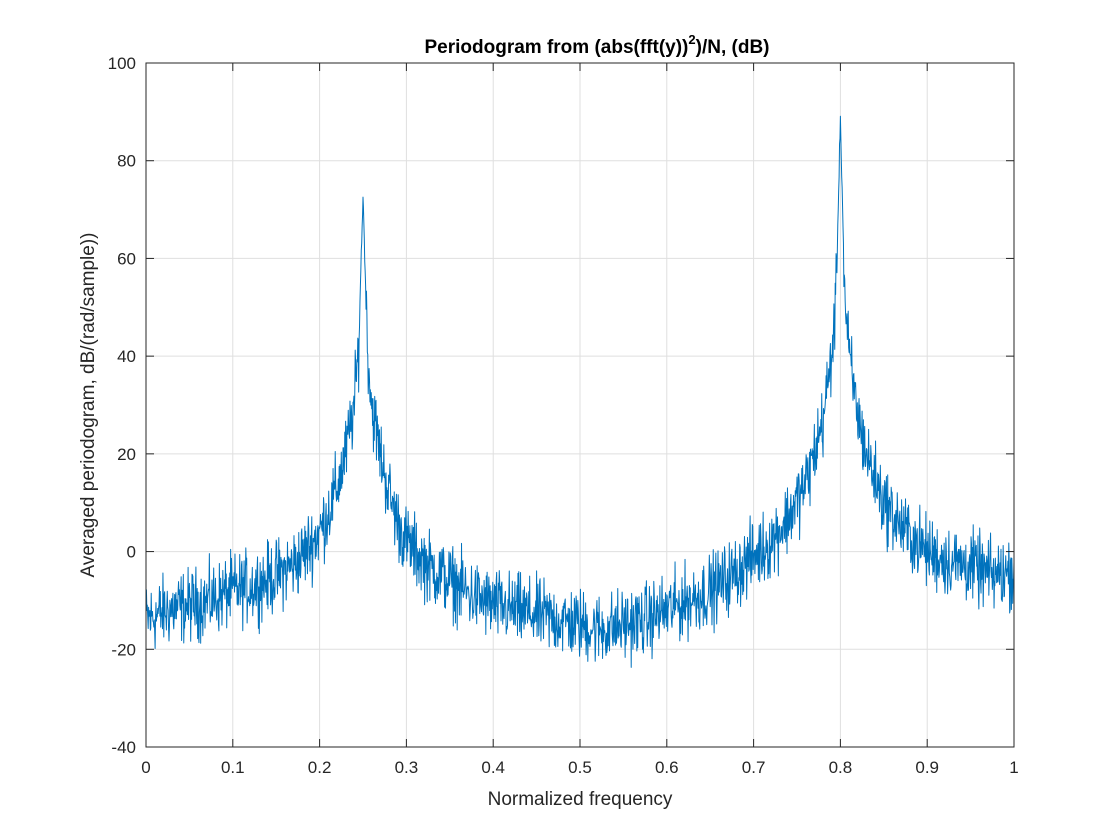 The width and height of the screenshot is (1120, 840). I want to click on x-tick-label-4: 0.4, so click(493, 767).